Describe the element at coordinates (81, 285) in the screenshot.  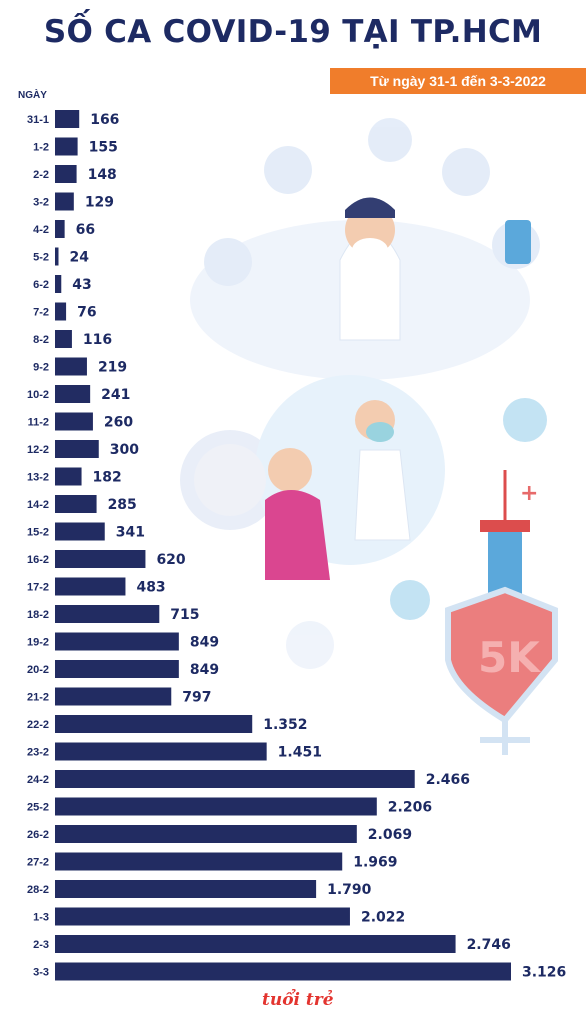
I see `value-label: 43` at that location.